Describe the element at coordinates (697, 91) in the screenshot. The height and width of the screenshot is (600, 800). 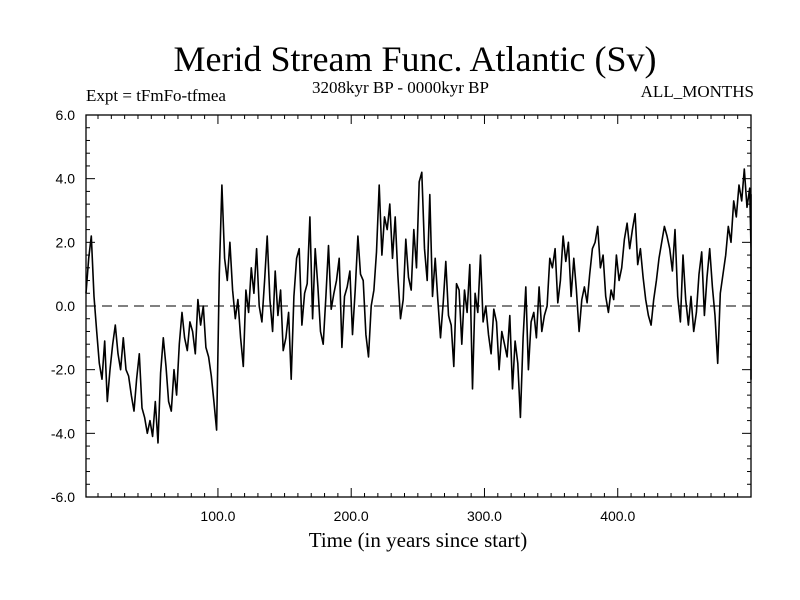
I see `months-label: ALL_MONTHS` at that location.